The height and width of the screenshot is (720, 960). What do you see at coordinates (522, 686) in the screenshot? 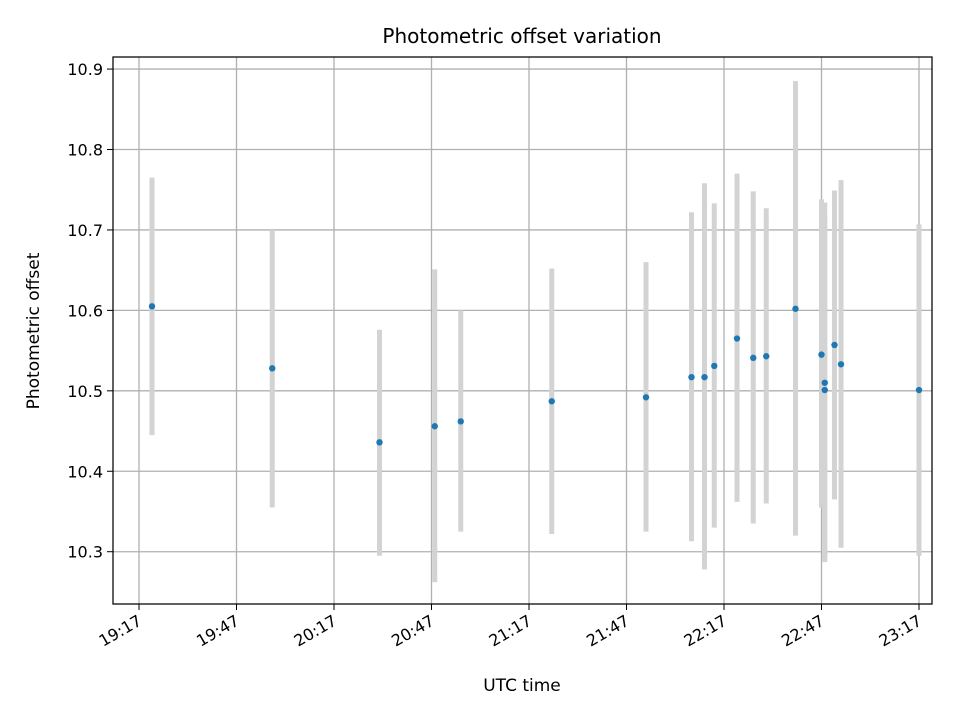
I see `x-axis-label: UTC time` at bounding box center [522, 686].